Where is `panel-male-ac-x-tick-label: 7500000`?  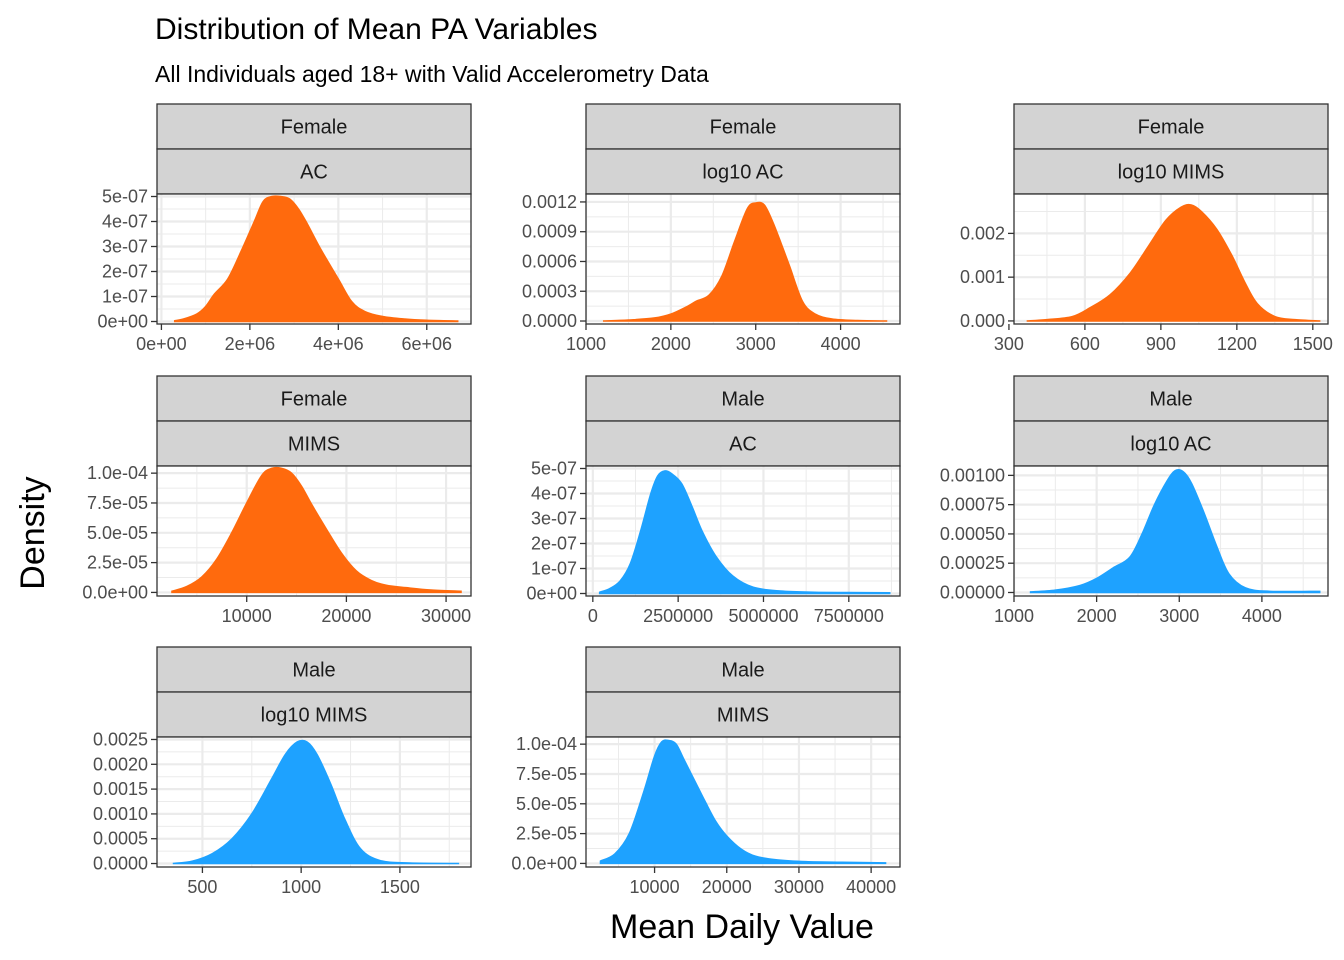
panel-male-ac-x-tick-label: 7500000 is located at coordinates (849, 616).